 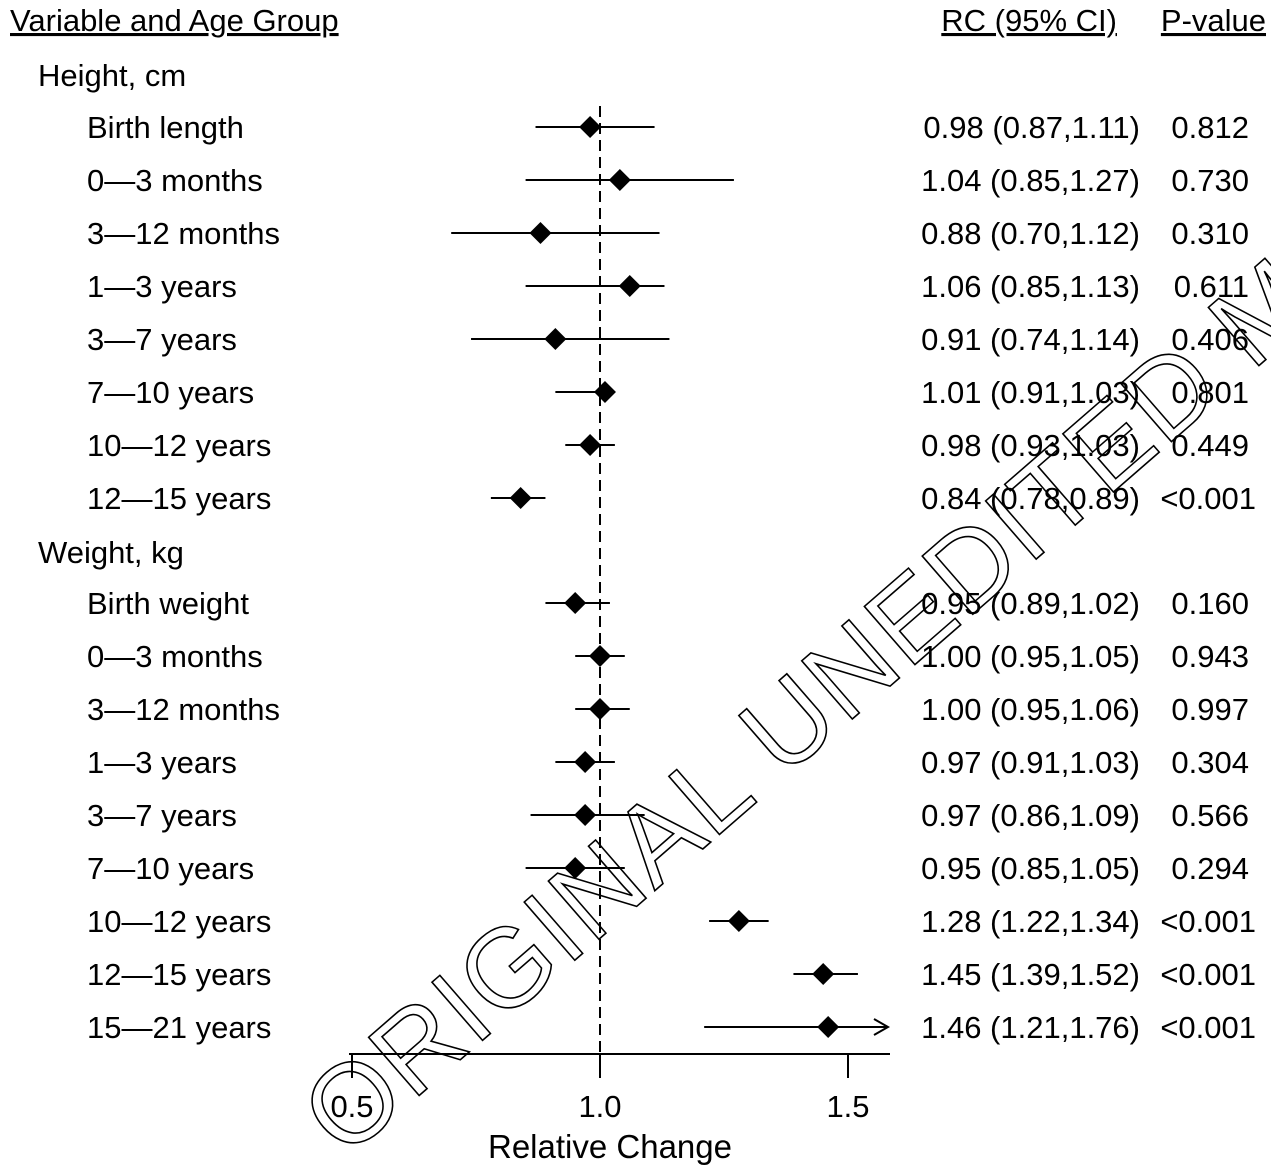 What do you see at coordinates (1210, 815) in the screenshot?
I see `pvalue-text: 0.566` at bounding box center [1210, 815].